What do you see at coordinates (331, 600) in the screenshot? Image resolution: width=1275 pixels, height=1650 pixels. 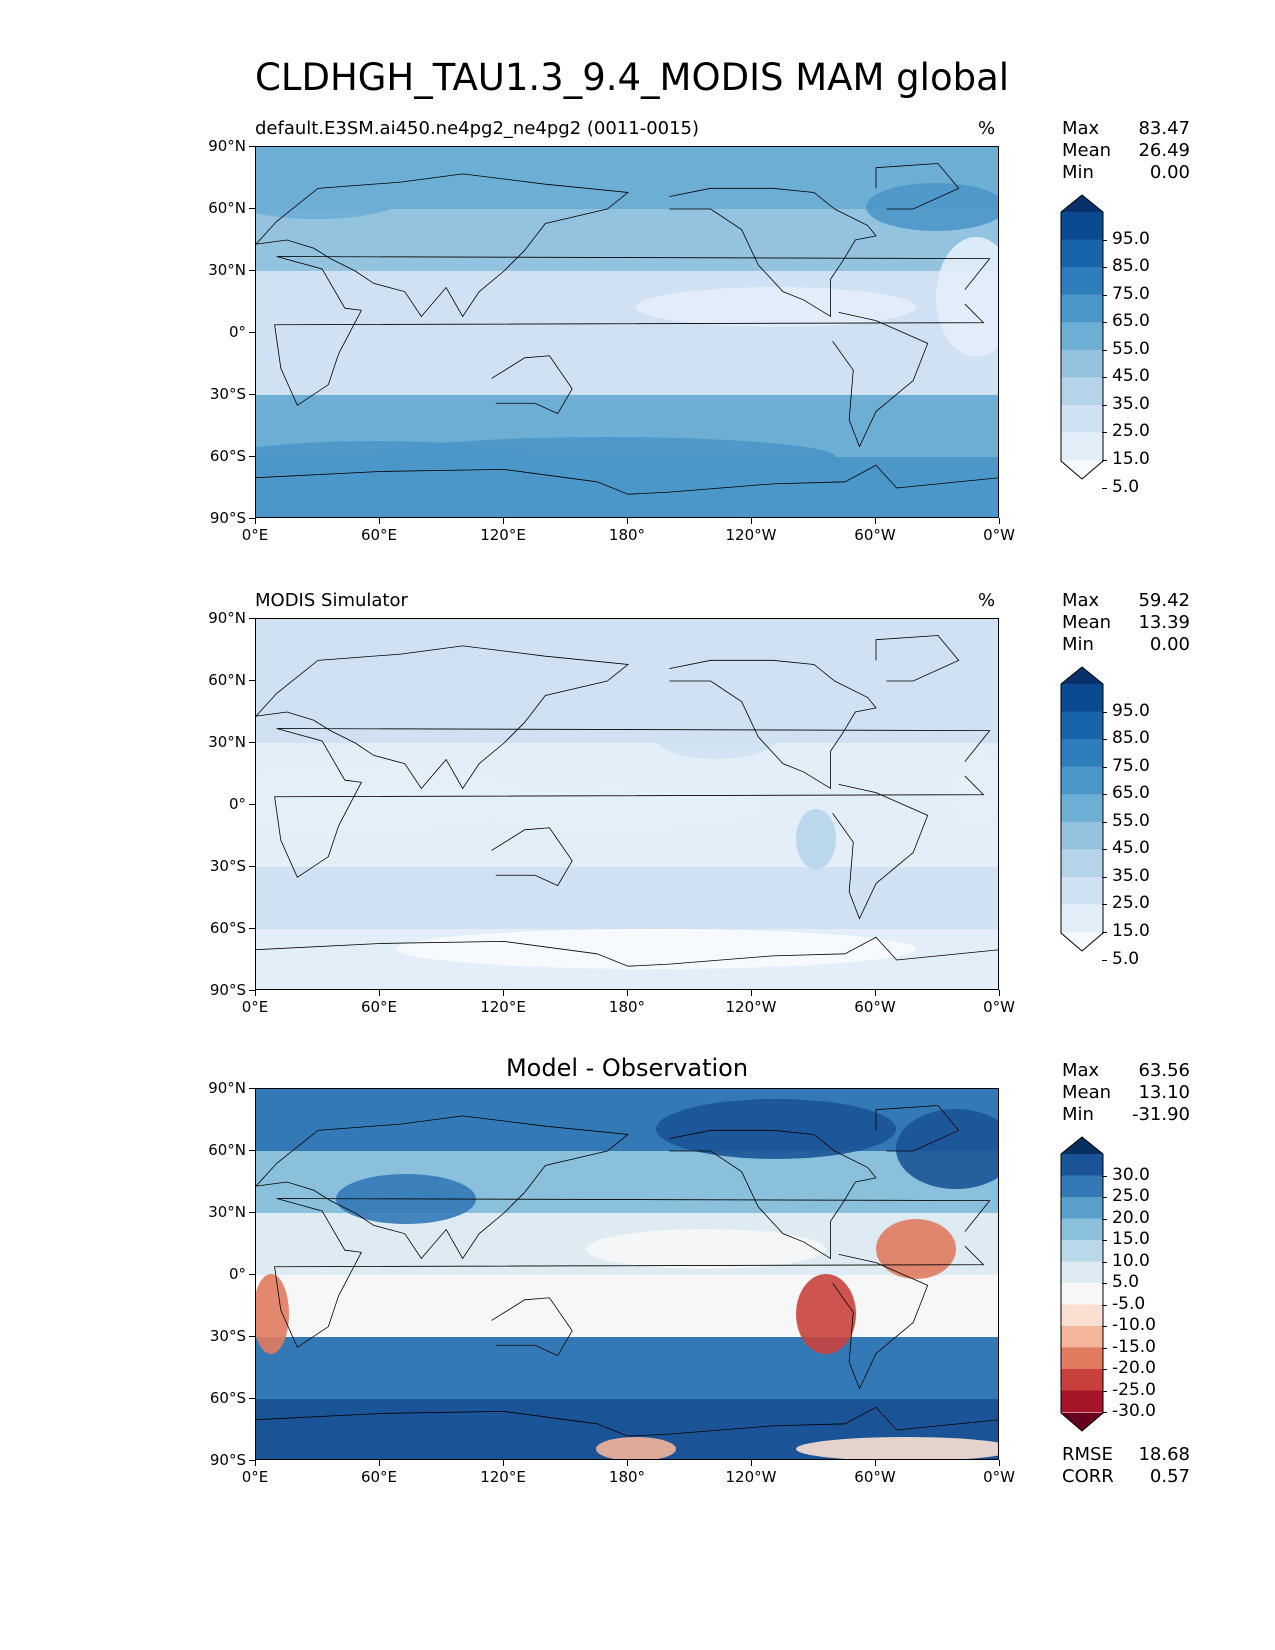 I see `panel-title: MODIS Simulator` at bounding box center [331, 600].